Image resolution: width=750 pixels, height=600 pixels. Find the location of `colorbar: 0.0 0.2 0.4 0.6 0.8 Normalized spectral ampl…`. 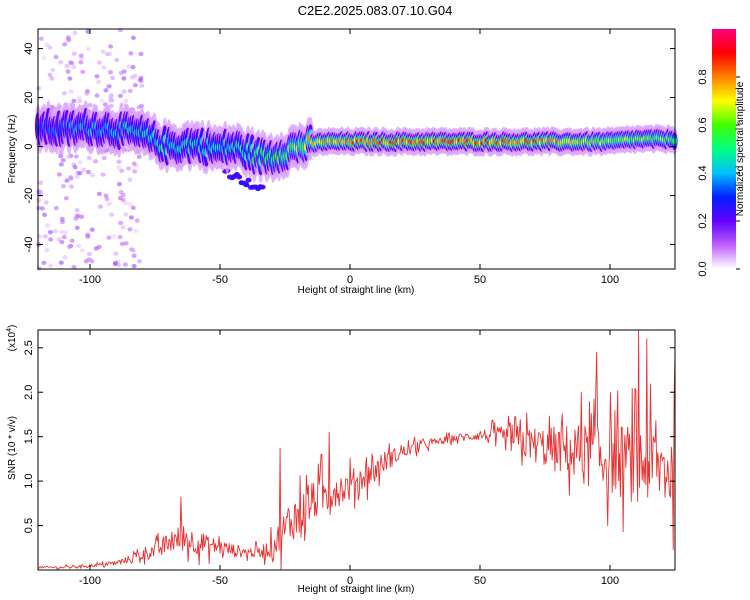

colorbar: 0.0 0.2 0.4 0.6 0.8 Normalized spectral ampl… is located at coordinates (721, 153).